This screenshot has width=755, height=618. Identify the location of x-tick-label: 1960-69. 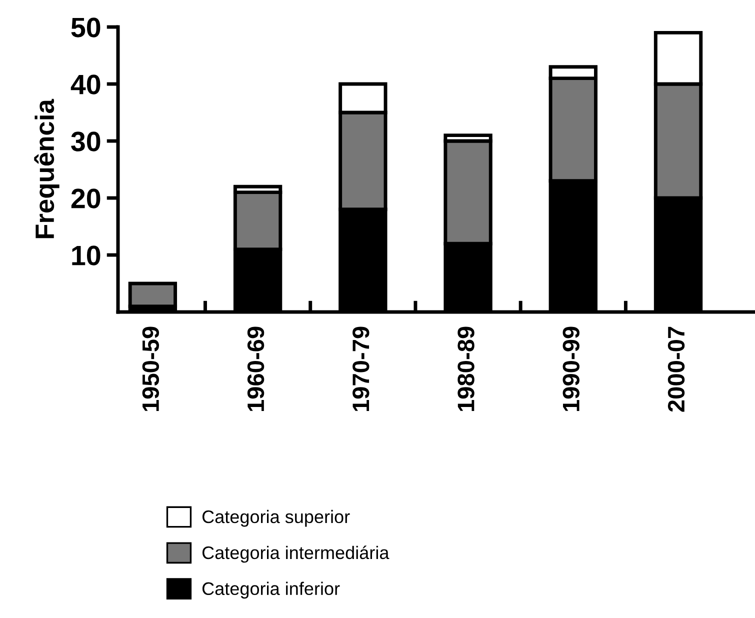
(255, 369).